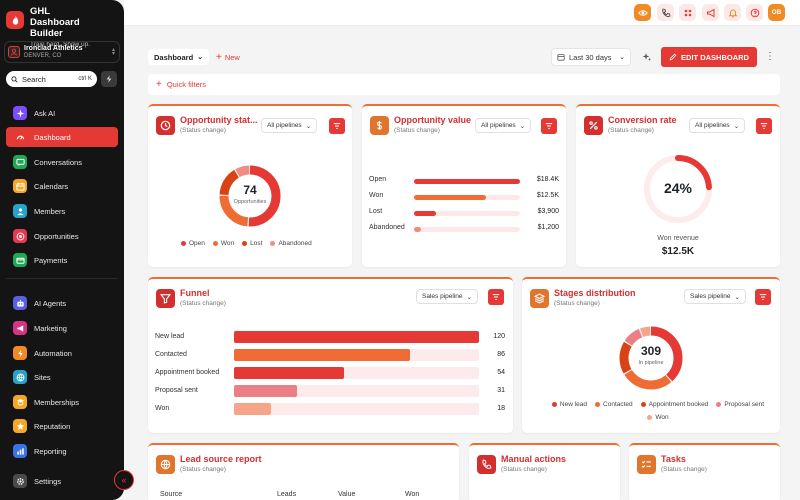 The height and width of the screenshot is (500, 800). Describe the element at coordinates (715, 57) in the screenshot. I see `edit-dashboard-label: EDIT DASHBOARD` at that location.